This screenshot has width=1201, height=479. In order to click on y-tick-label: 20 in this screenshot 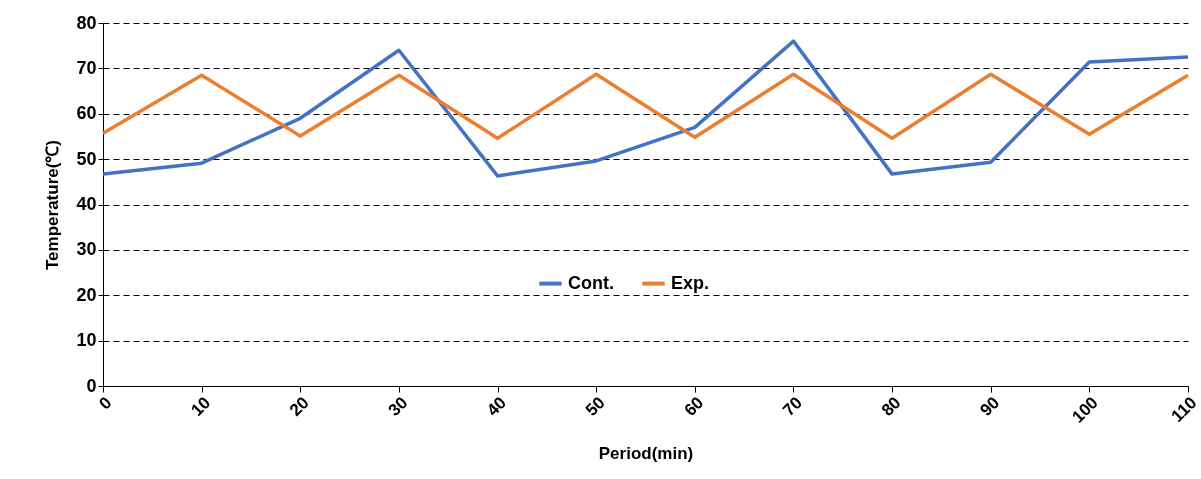, I will do `click(86, 294)`.